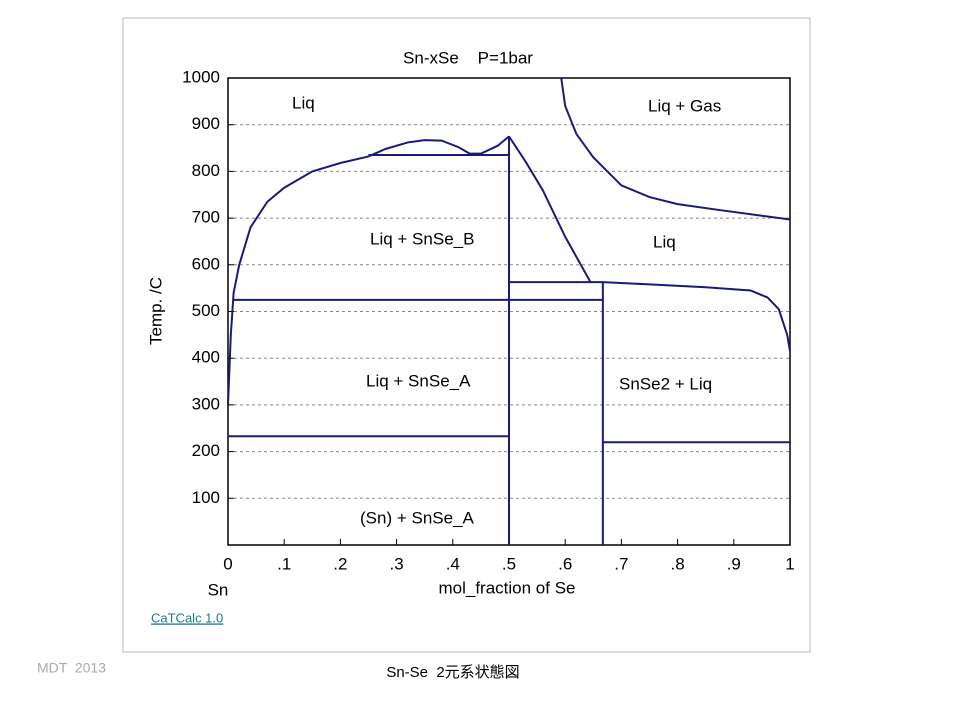 This screenshot has width=960, height=720. I want to click on x-tick-label: .4, so click(453, 563).